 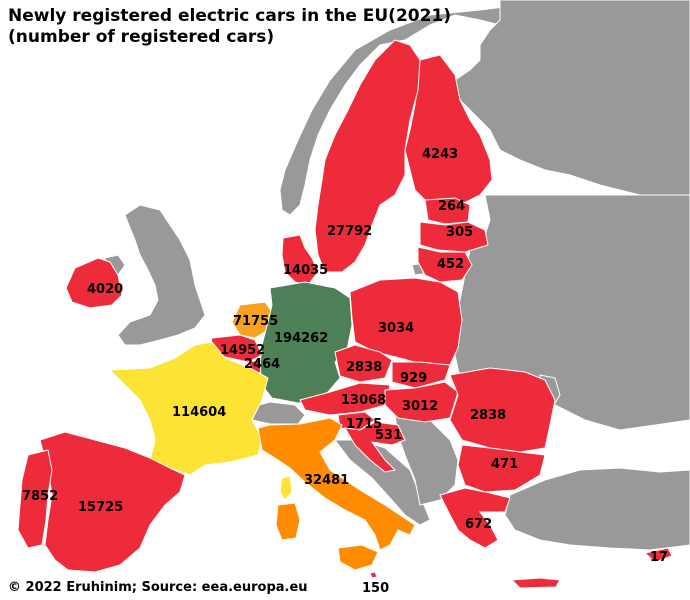 I want to click on value-slovakia: 929, so click(x=413, y=378).